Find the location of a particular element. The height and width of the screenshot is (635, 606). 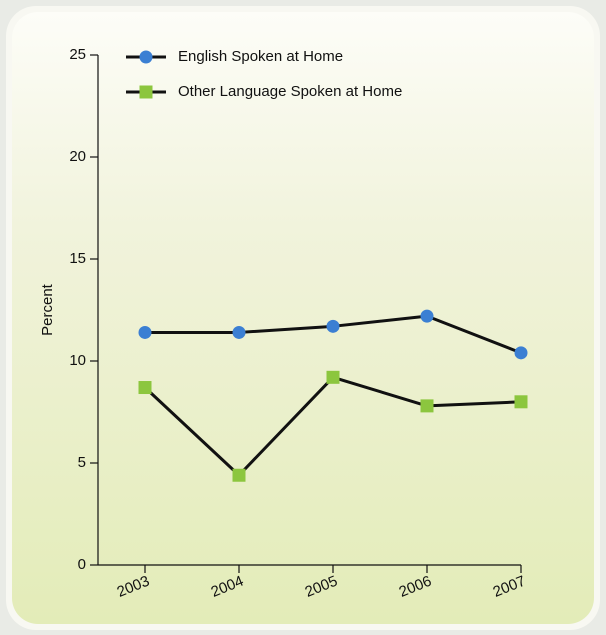

y-tick-label: 0 is located at coordinates (82, 564).